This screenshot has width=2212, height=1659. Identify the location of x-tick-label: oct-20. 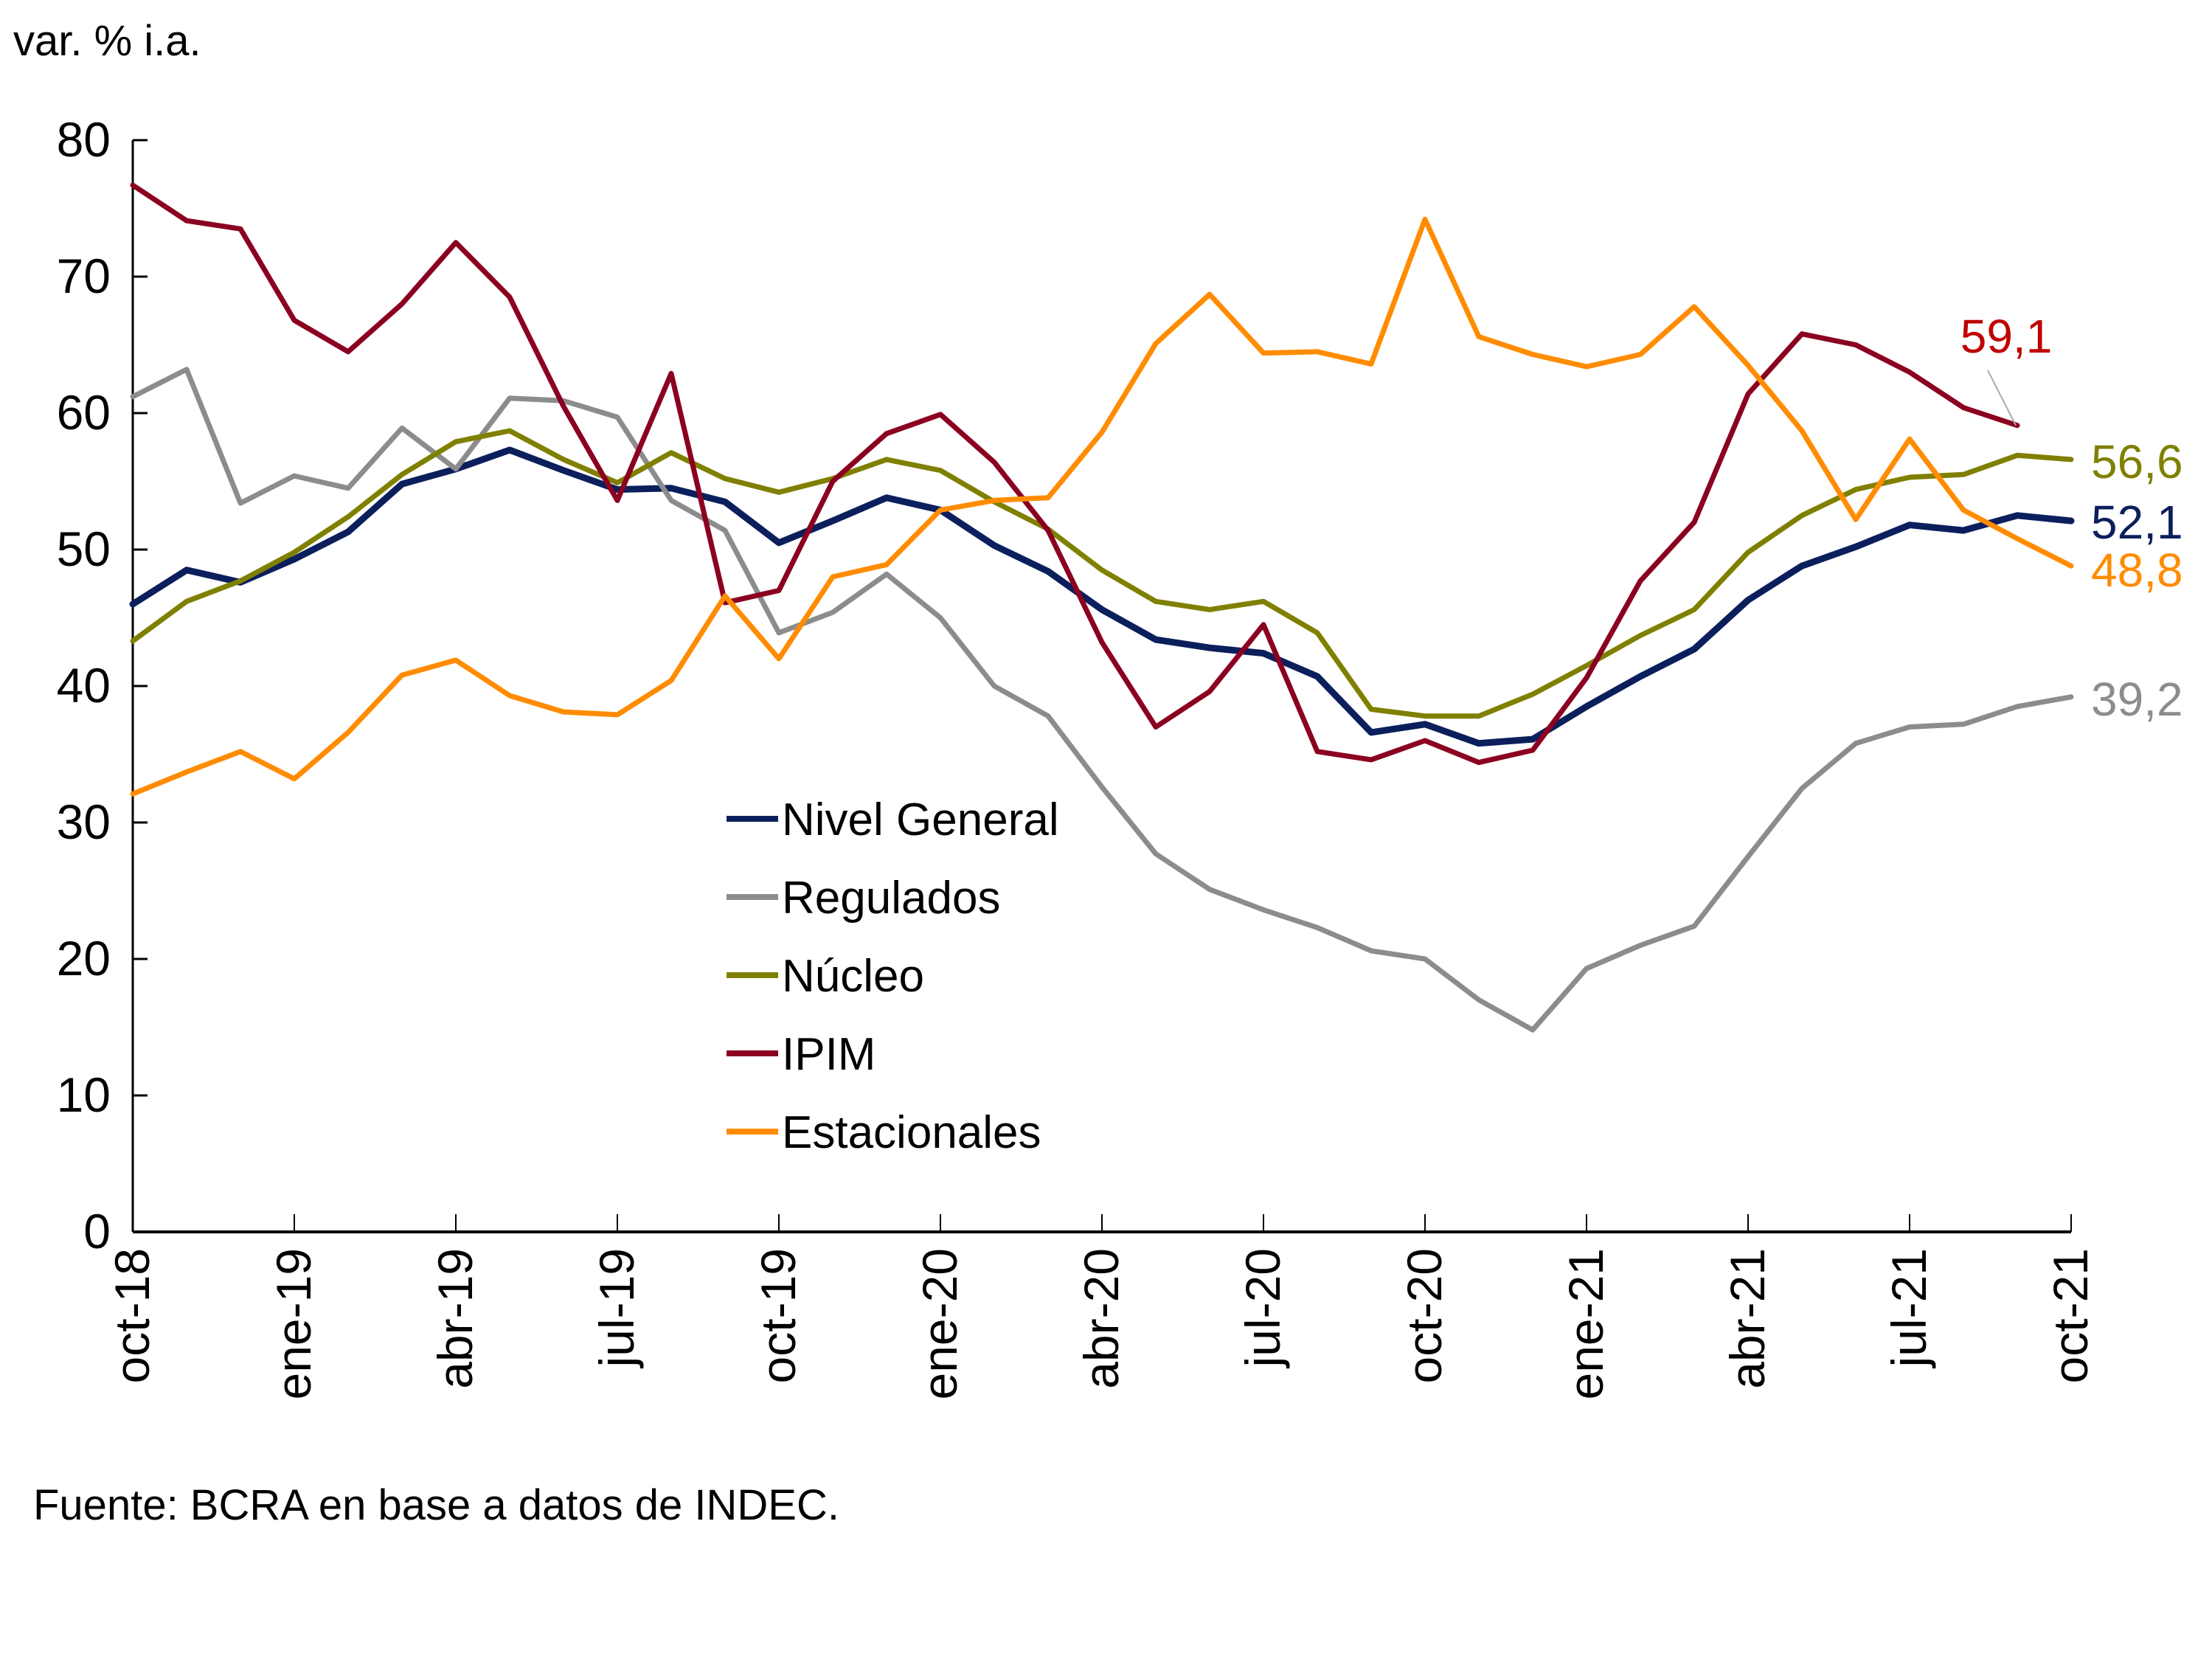
(1425, 1315).